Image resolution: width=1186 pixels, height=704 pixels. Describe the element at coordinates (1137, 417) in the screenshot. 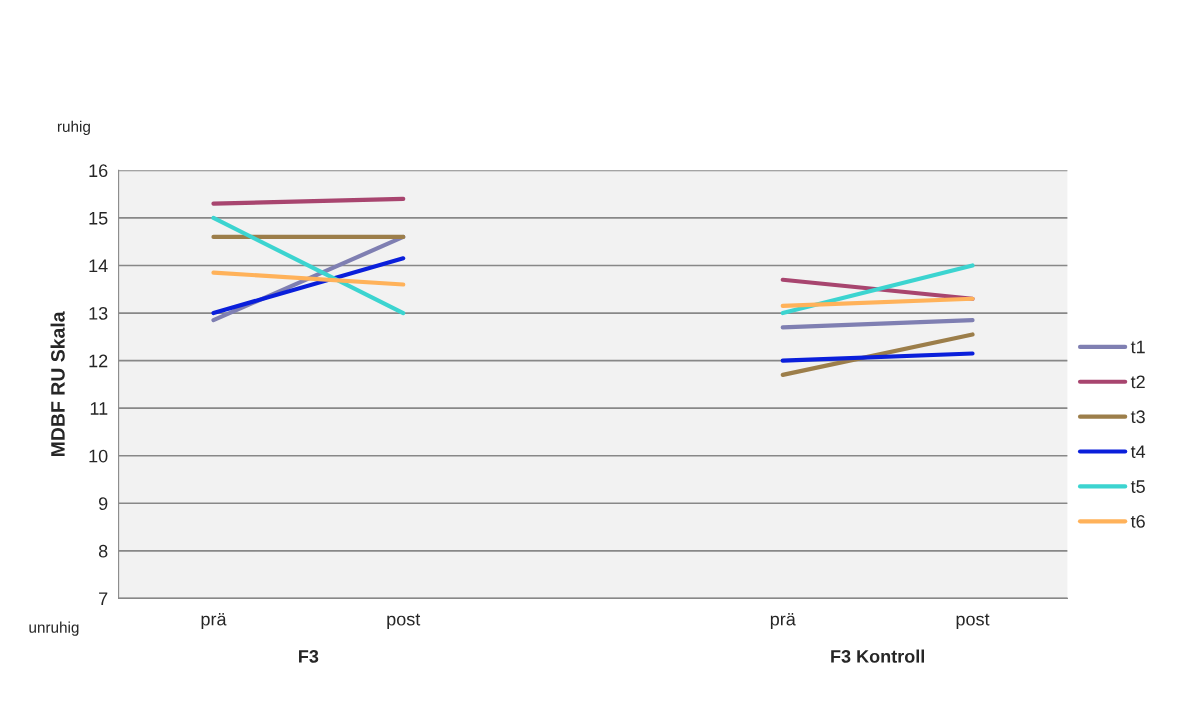

I see `legend-label: t3` at that location.